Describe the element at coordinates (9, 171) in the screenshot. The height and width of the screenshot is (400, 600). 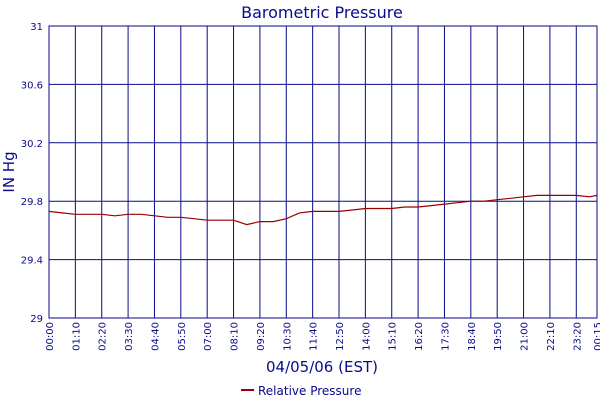
I see `y-axis-label: IN Hg` at that location.